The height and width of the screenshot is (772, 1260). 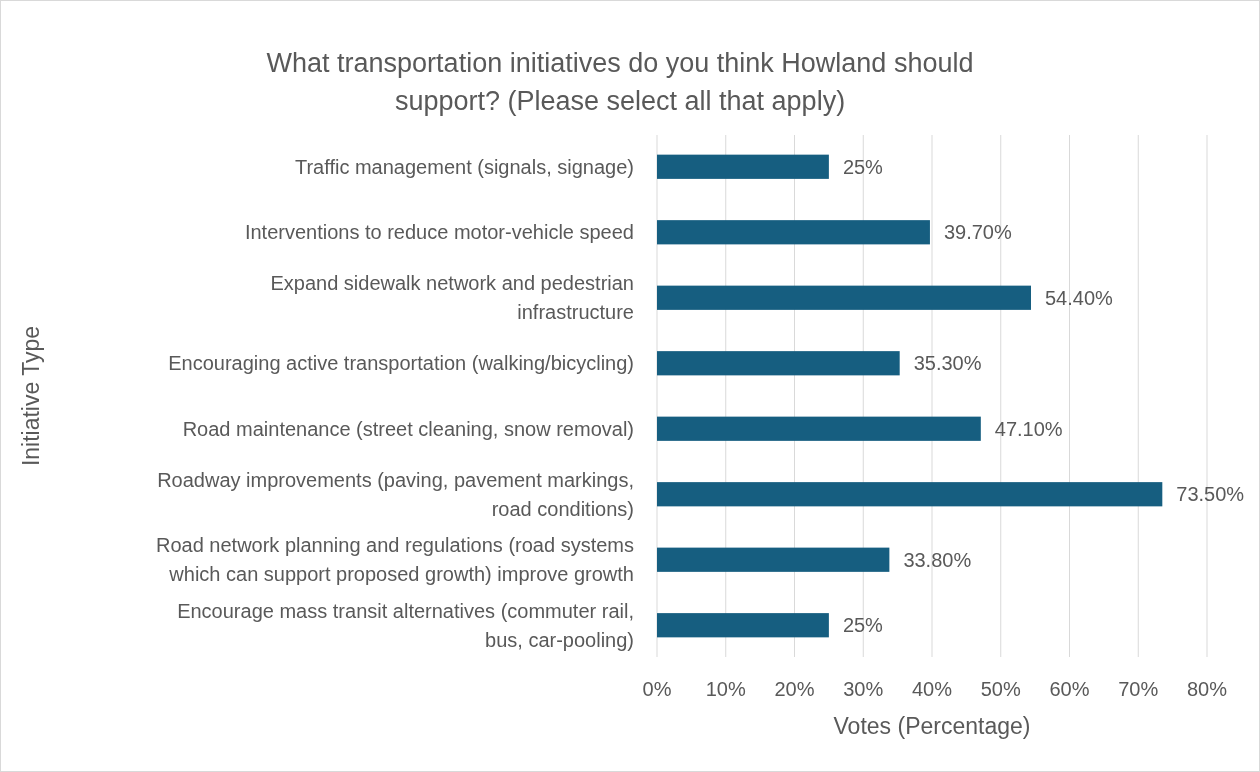 What do you see at coordinates (1028, 428) in the screenshot?
I see `data-label: 47.10%` at bounding box center [1028, 428].